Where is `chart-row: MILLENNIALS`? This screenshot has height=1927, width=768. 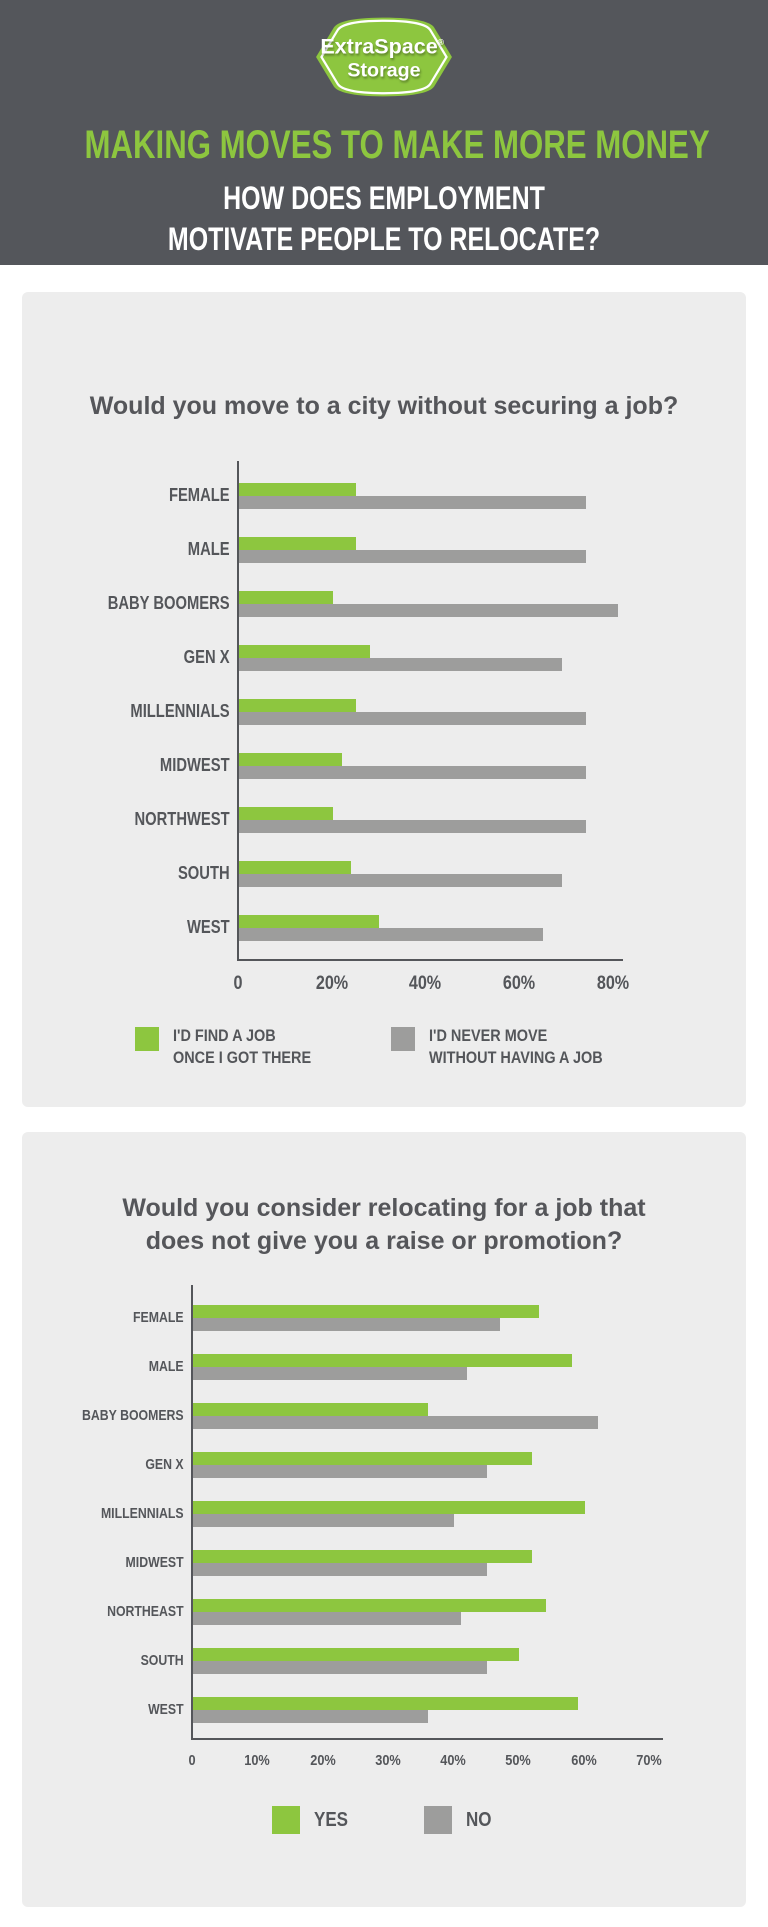
chart-row: MILLENNIALS is located at coordinates (342, 1513).